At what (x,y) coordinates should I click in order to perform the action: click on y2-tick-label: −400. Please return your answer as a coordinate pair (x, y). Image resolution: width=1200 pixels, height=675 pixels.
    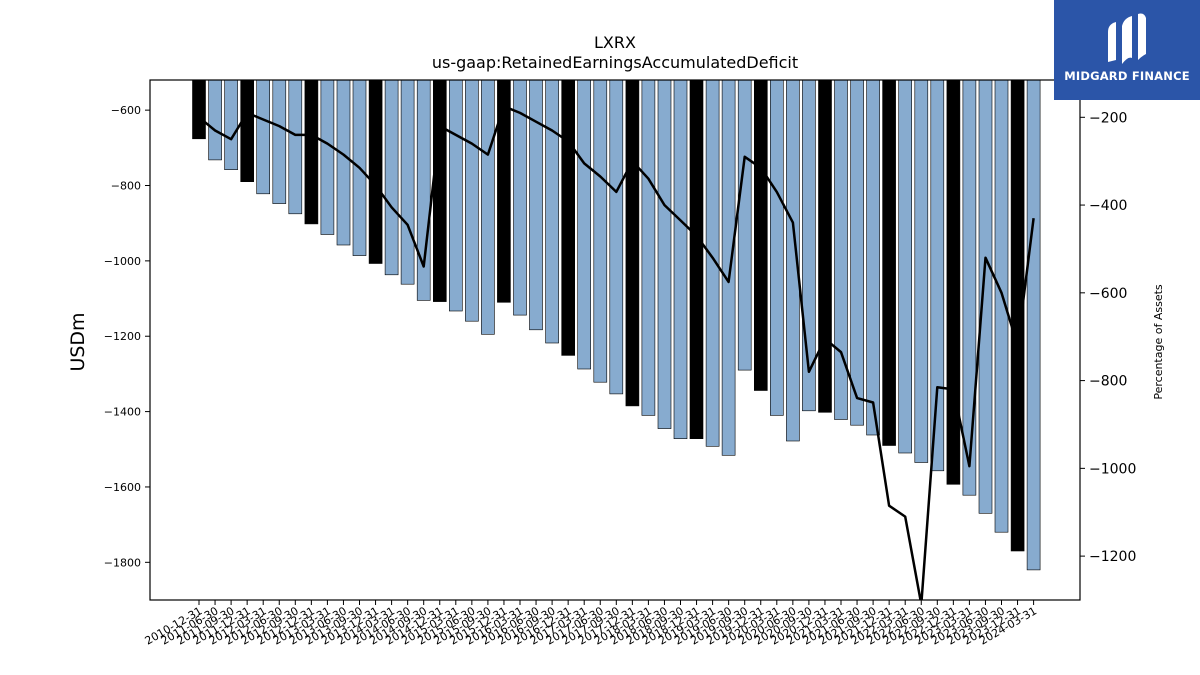
    Looking at the image, I should click on (1108, 206).